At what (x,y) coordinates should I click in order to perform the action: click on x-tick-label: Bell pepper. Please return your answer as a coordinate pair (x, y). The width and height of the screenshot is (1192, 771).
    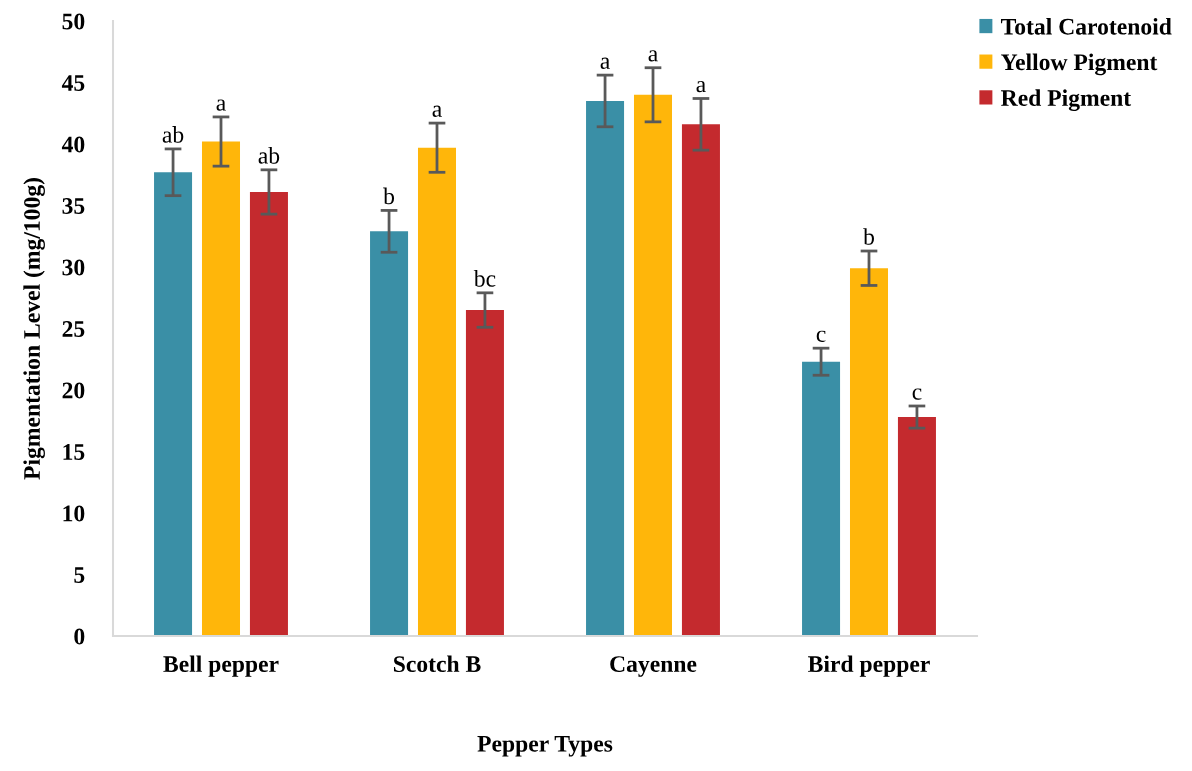
    Looking at the image, I should click on (221, 666).